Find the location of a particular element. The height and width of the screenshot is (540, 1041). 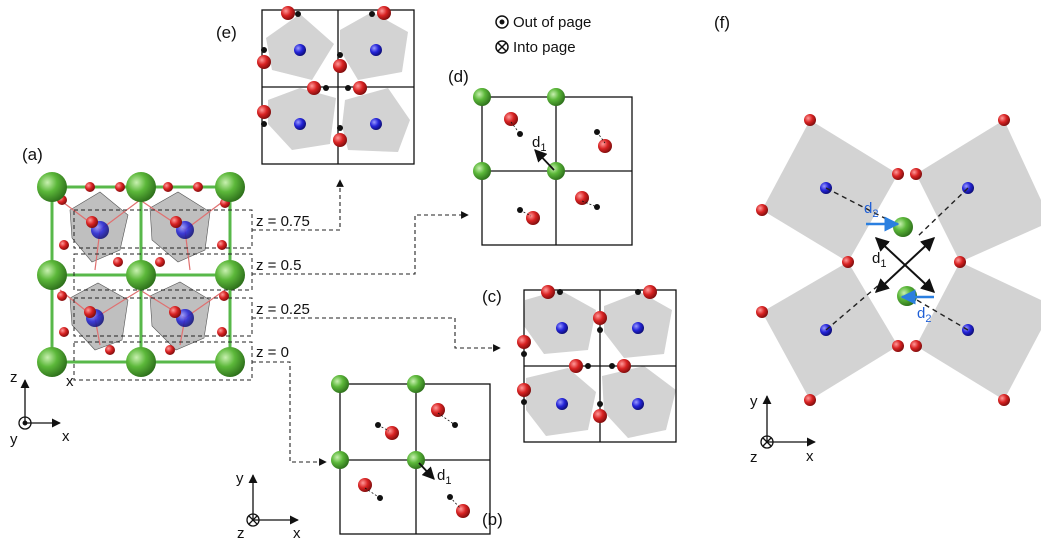

crystal-structure is located at coordinates (145, 276).